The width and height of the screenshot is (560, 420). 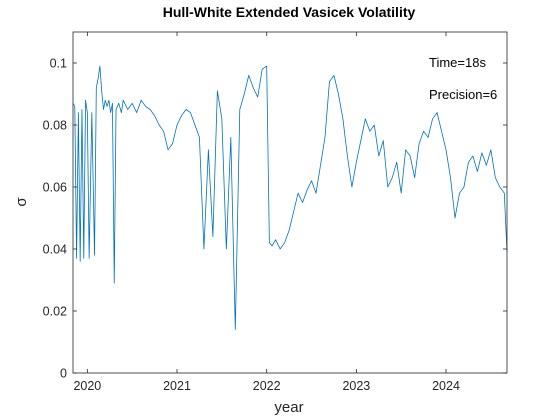 What do you see at coordinates (58, 64) in the screenshot?
I see `y-tick-label: 0.1` at bounding box center [58, 64].